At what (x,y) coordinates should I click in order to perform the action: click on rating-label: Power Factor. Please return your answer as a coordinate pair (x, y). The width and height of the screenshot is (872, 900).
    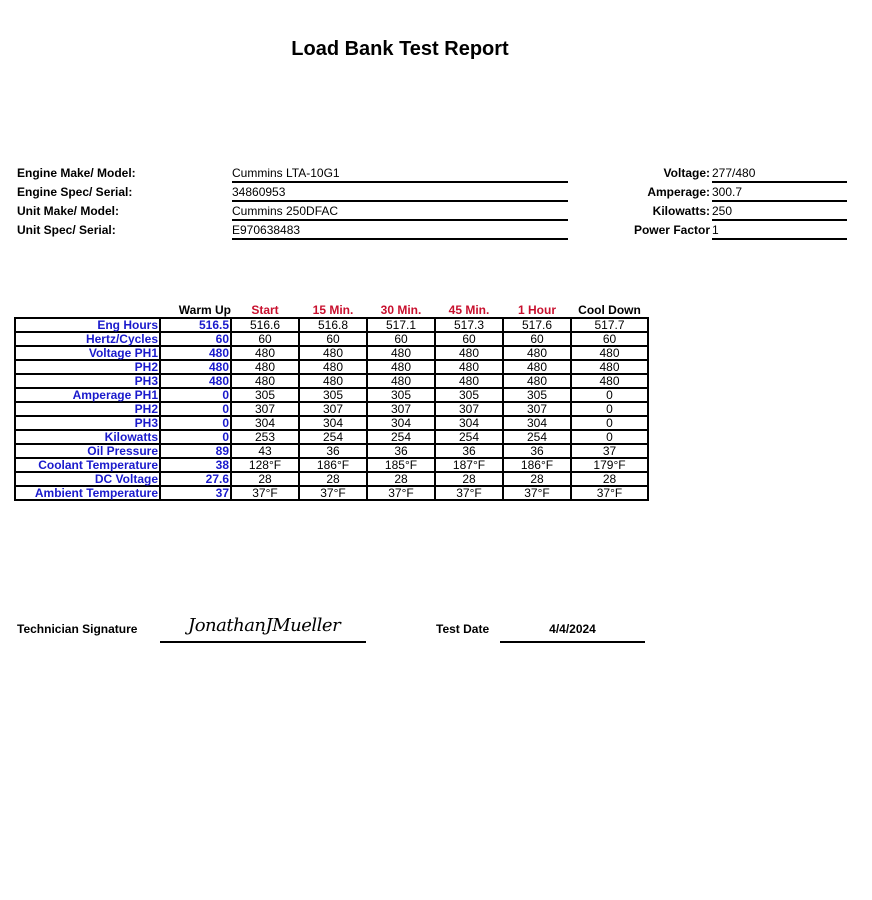
    Looking at the image, I should click on (671, 230).